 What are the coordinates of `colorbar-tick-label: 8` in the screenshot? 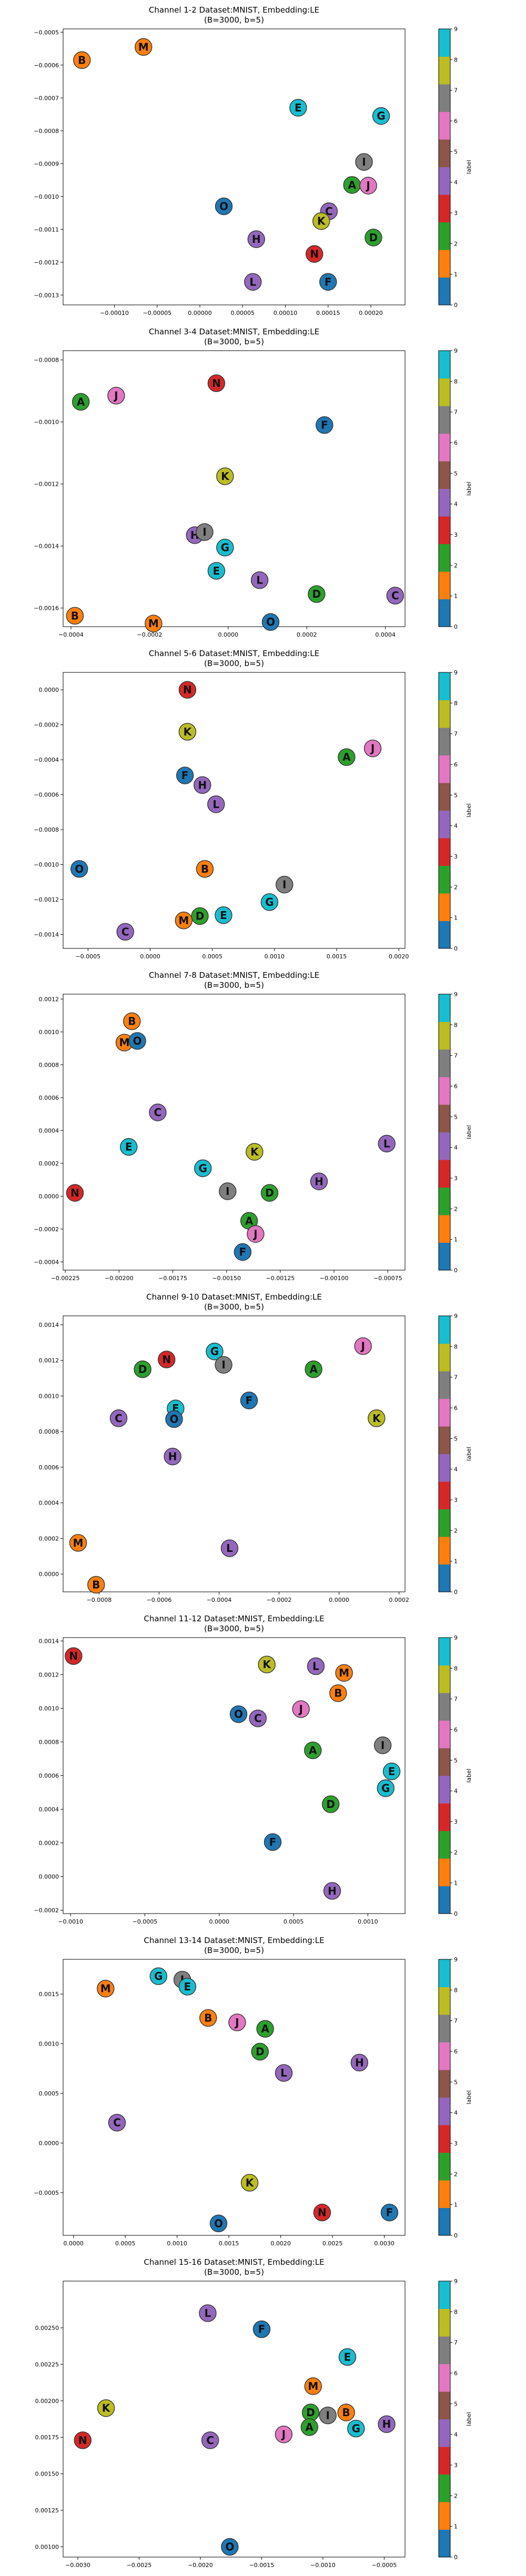 It's located at (456, 1668).